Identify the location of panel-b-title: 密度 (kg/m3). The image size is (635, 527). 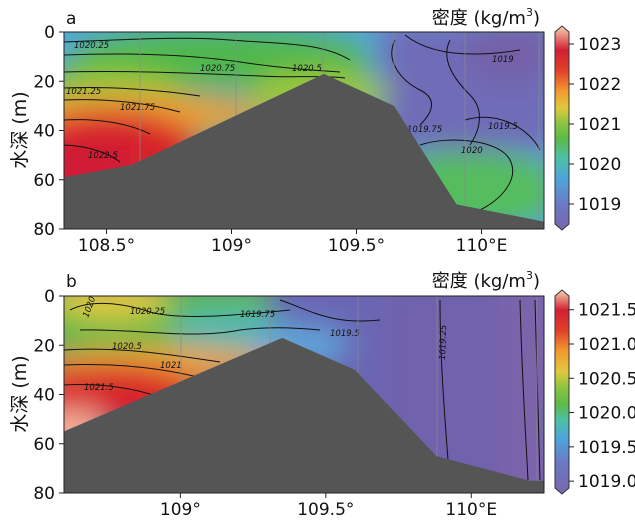
(486, 280).